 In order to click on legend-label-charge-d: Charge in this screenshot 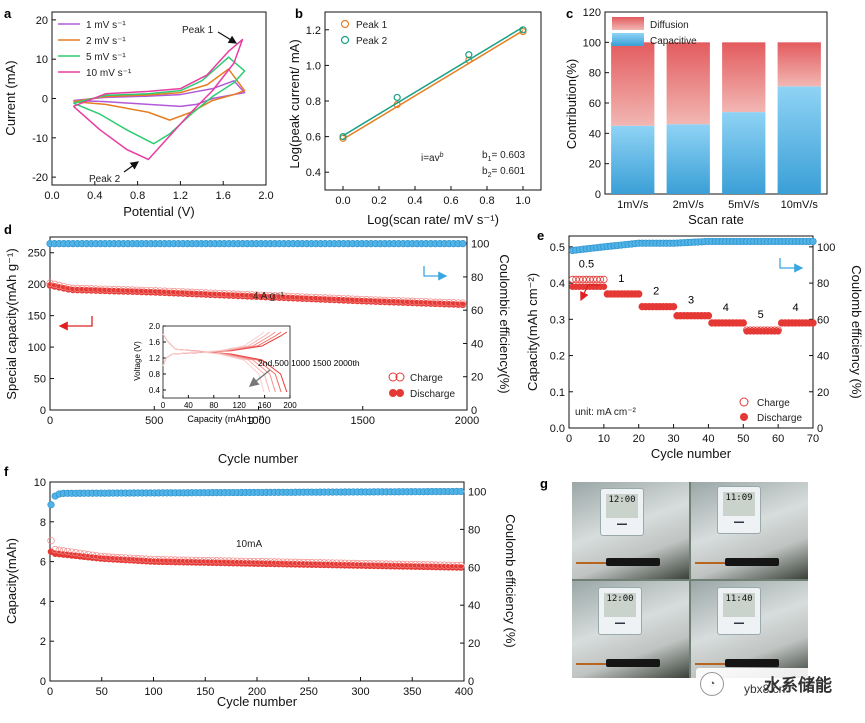, I will do `click(426, 378)`.